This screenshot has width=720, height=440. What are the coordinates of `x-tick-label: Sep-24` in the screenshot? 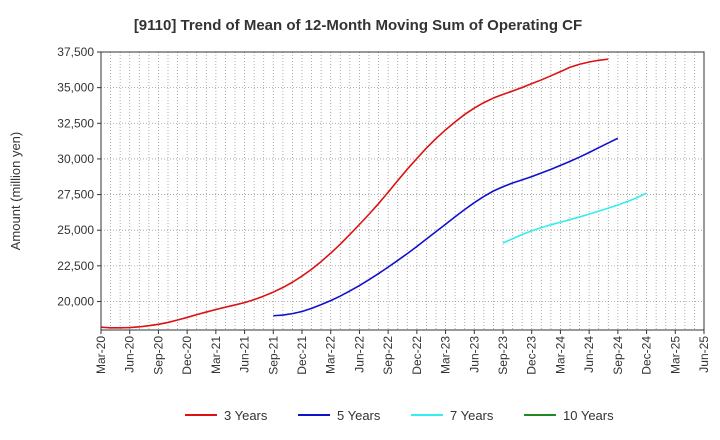 It's located at (618, 355).